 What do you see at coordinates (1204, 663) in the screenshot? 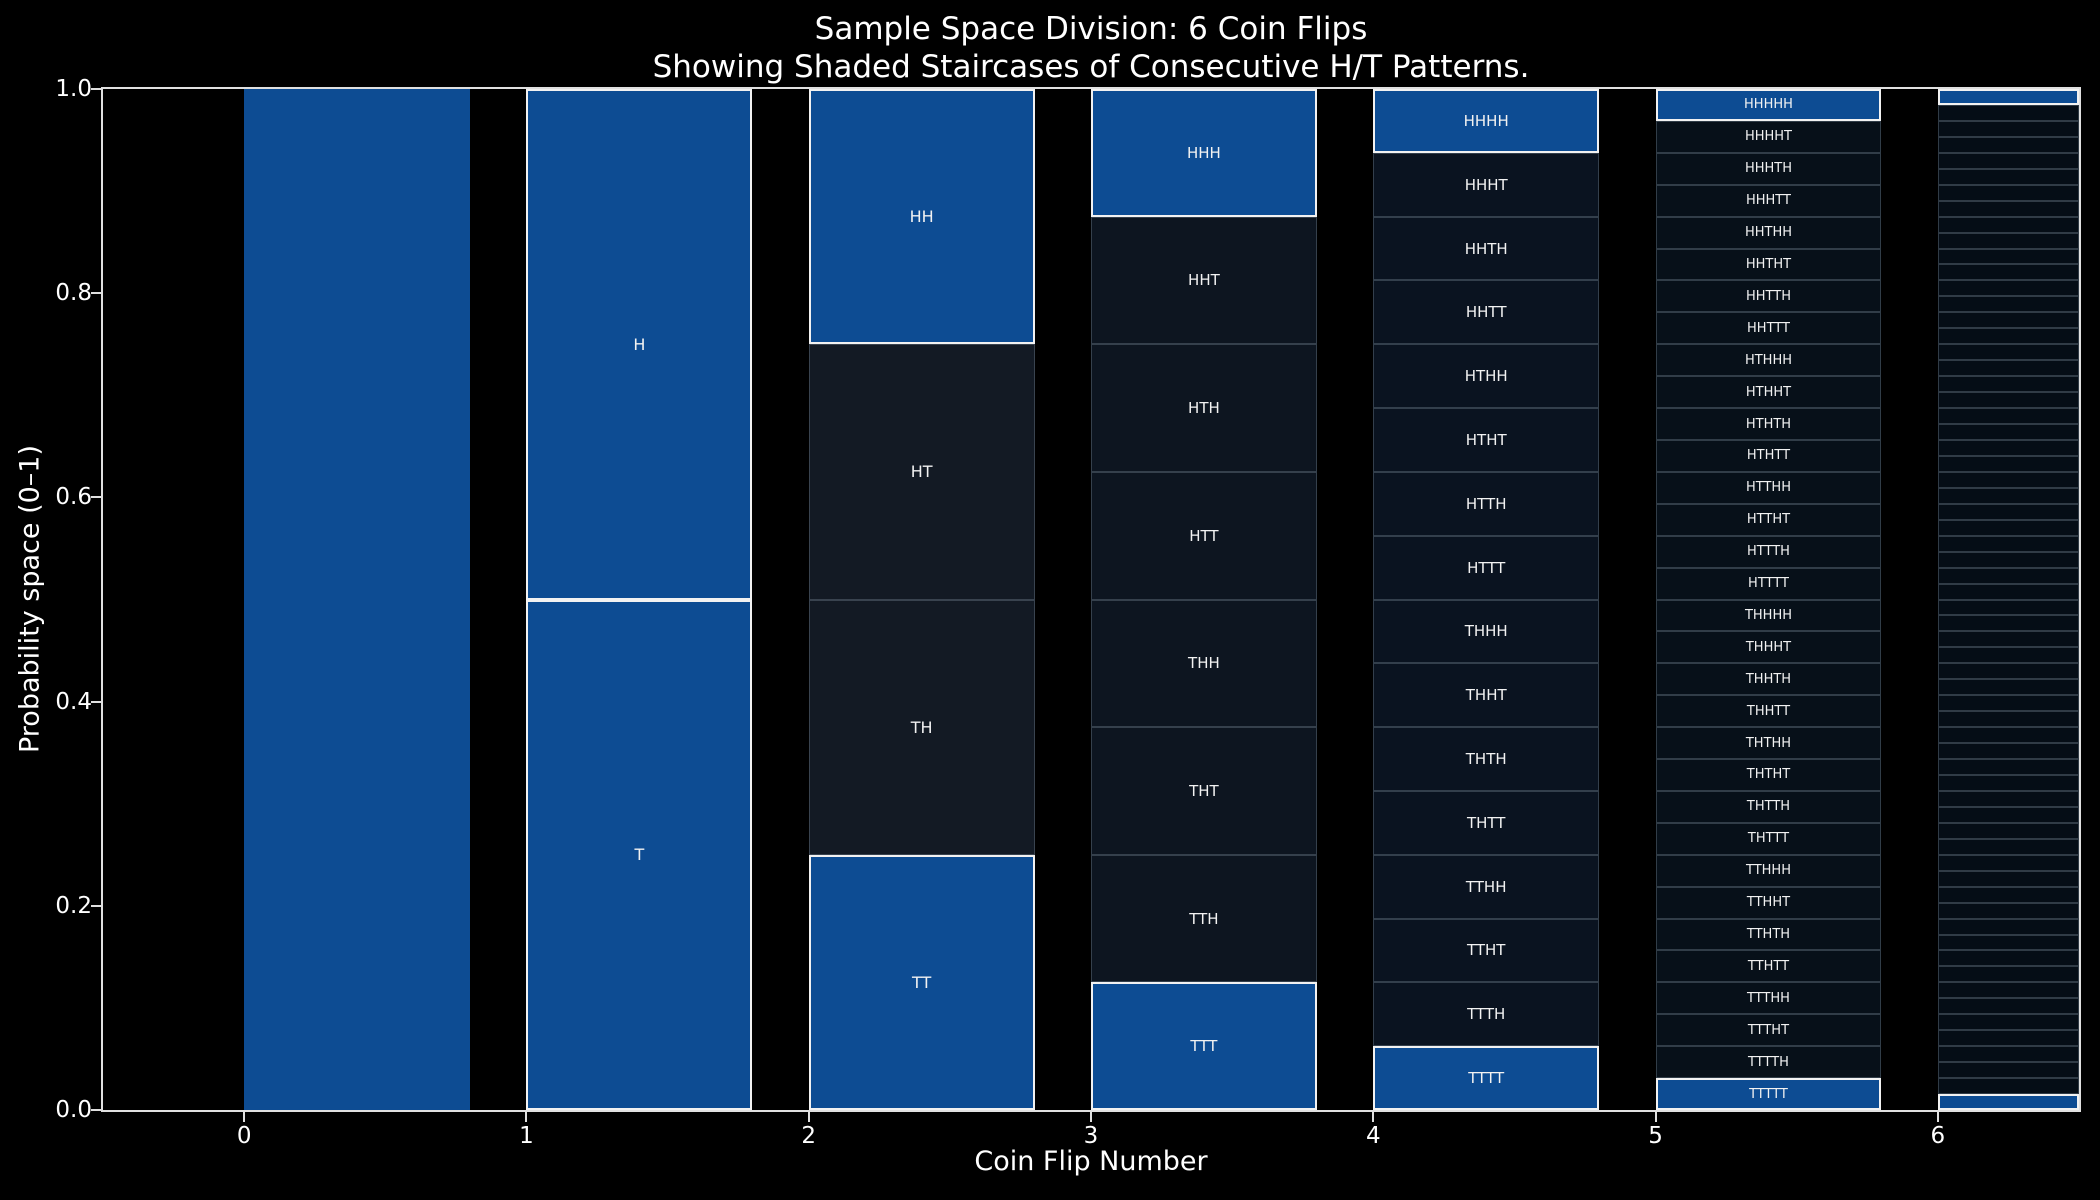
I see `pattern-label: THH` at bounding box center [1204, 663].